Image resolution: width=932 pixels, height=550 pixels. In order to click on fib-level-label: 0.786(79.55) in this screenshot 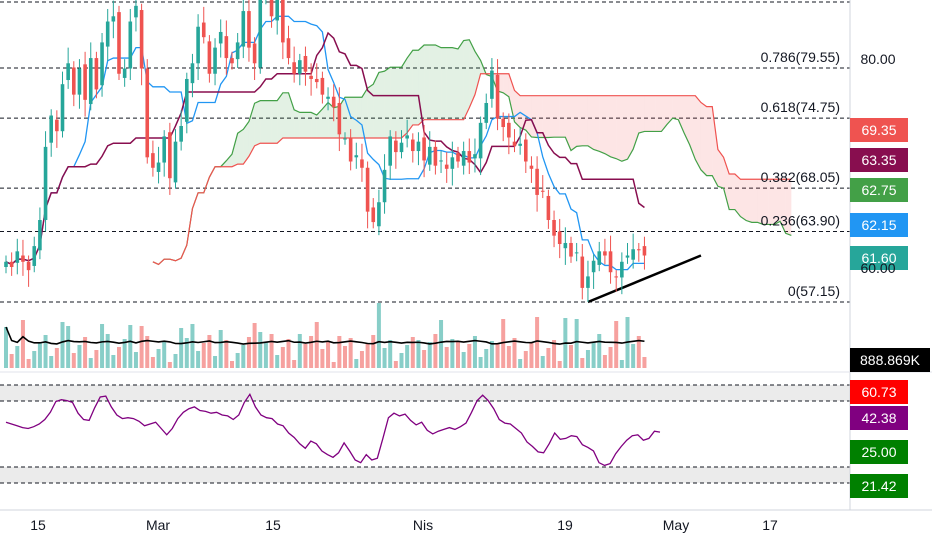, I will do `click(800, 57)`.